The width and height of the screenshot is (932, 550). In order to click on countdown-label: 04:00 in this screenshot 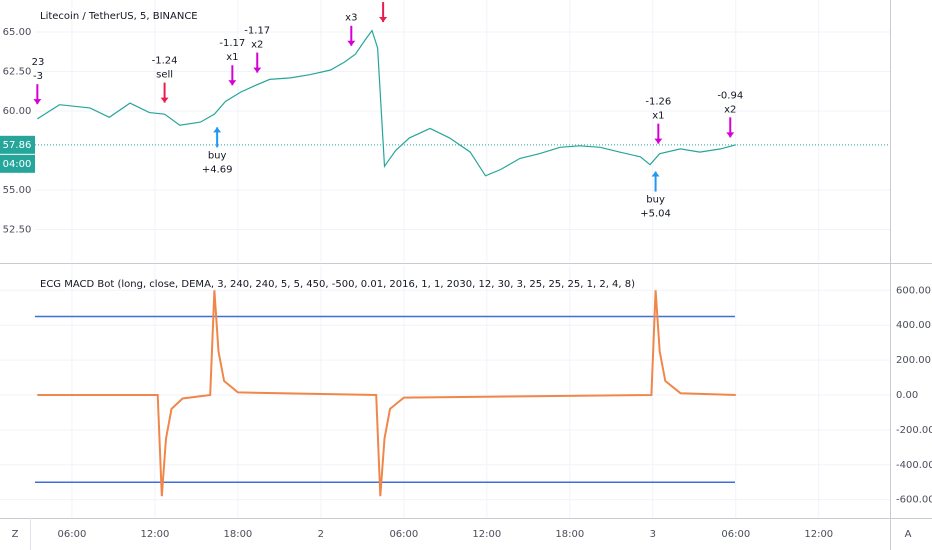, I will do `click(17, 164)`.